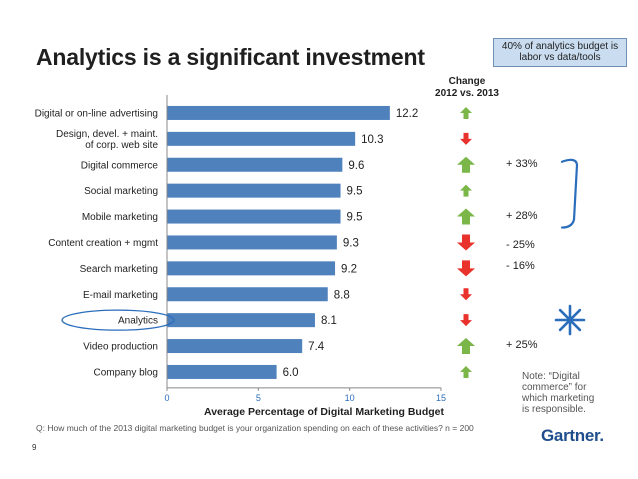 This screenshot has height=479, width=638. Describe the element at coordinates (258, 398) in the screenshot. I see `x-tick-label: 5` at that location.